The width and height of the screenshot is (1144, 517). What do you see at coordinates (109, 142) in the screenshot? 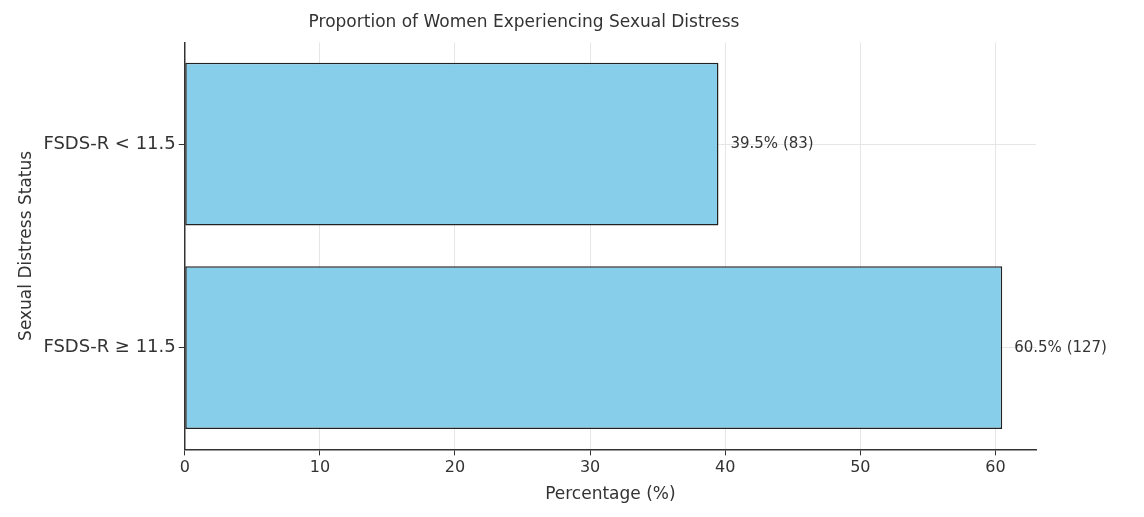
I see `y-tick-label: FSDS-R < 11.5` at bounding box center [109, 142].